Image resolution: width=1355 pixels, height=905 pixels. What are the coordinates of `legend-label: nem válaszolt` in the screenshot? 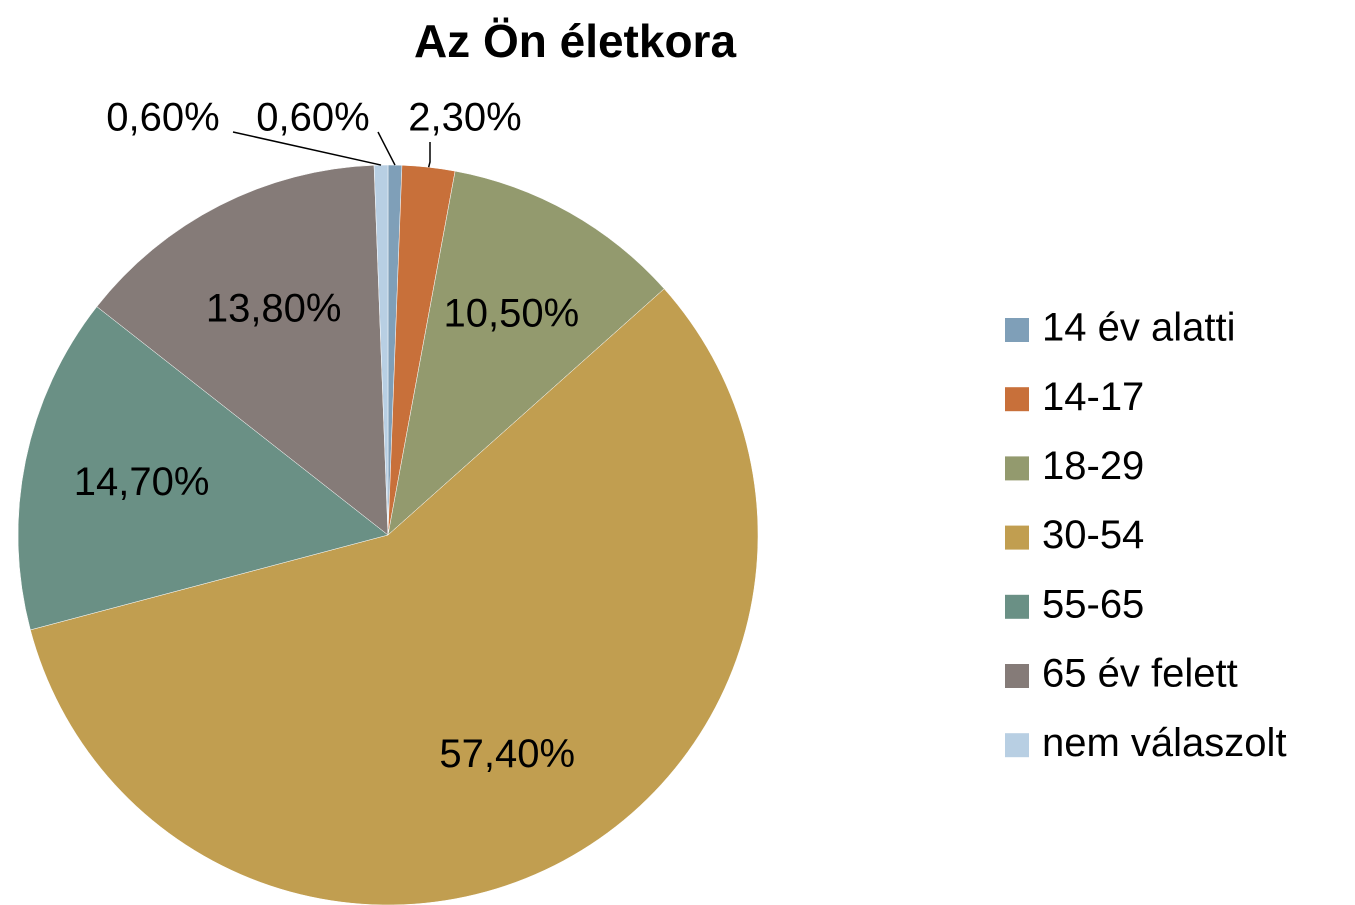 It's located at (1164, 743).